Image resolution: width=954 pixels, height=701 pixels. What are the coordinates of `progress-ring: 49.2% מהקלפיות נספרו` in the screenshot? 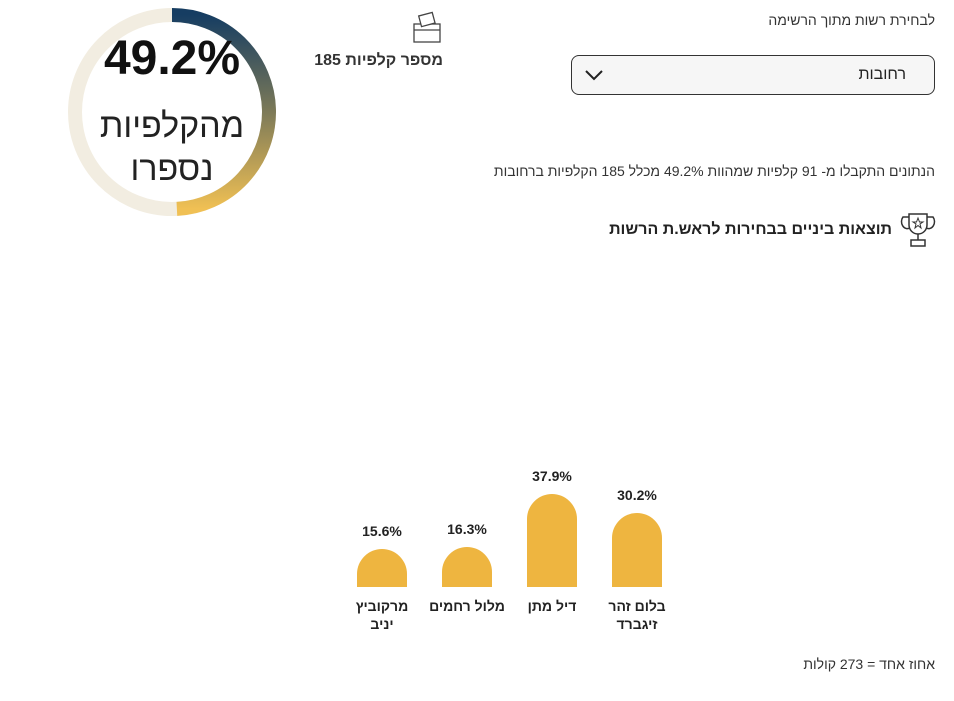 It's located at (172, 112).